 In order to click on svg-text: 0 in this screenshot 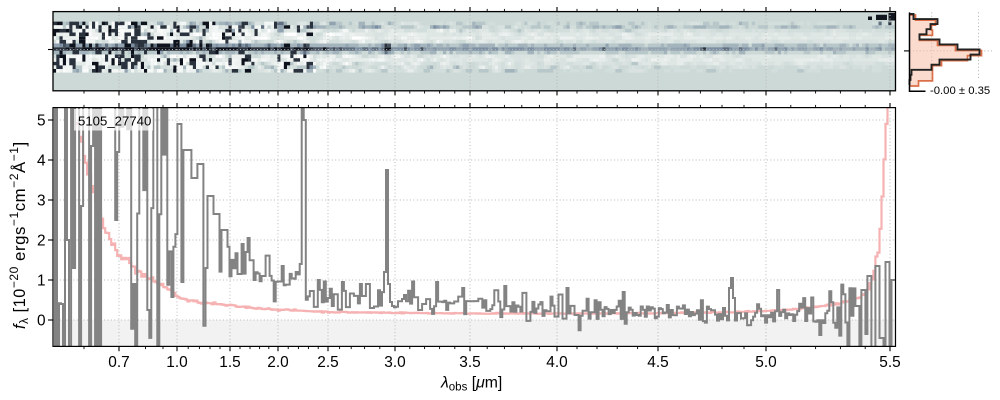, I will do `click(41, 320)`.